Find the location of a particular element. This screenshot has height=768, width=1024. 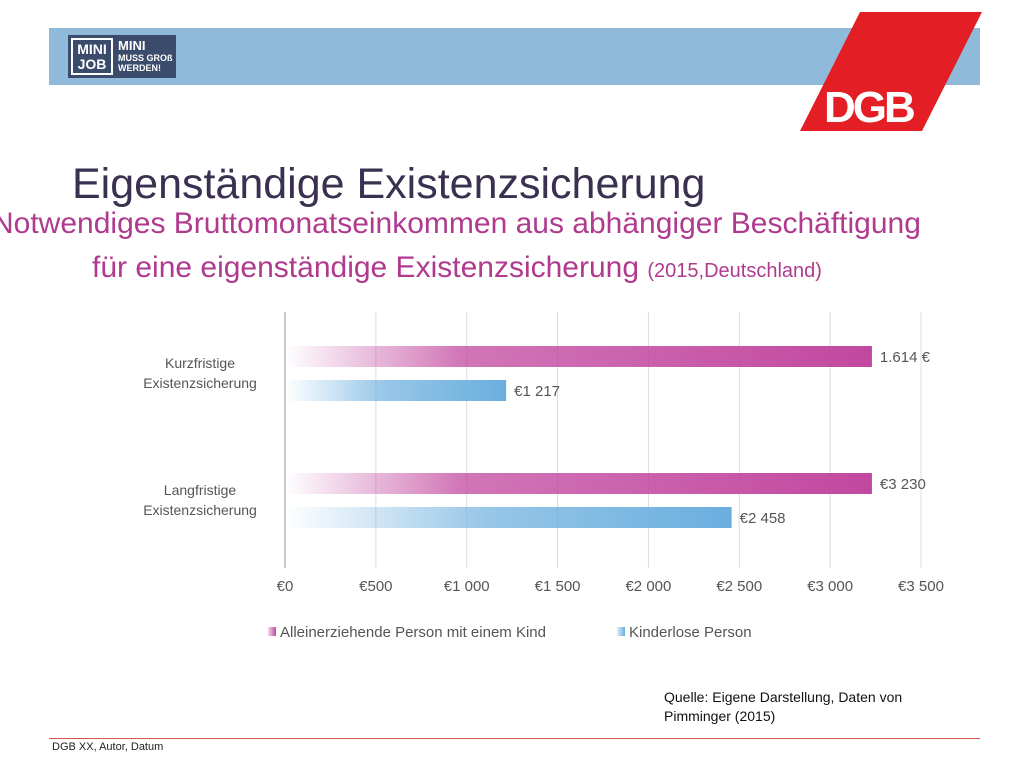

category-label: Kurzfristige is located at coordinates (200, 363).